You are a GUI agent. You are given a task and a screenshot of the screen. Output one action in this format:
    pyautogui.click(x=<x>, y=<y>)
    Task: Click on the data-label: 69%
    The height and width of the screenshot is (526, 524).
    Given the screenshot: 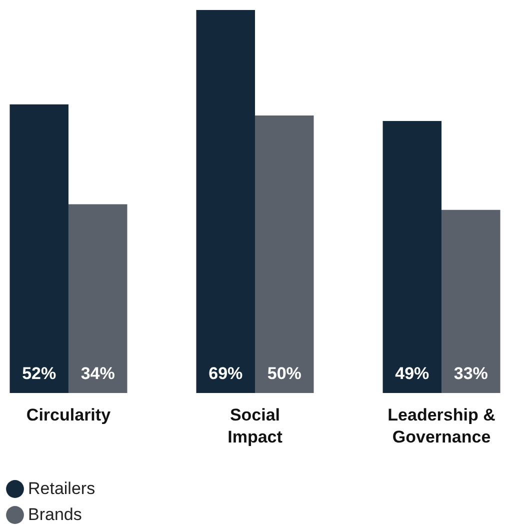 What is the action you would take?
    pyautogui.click(x=225, y=373)
    